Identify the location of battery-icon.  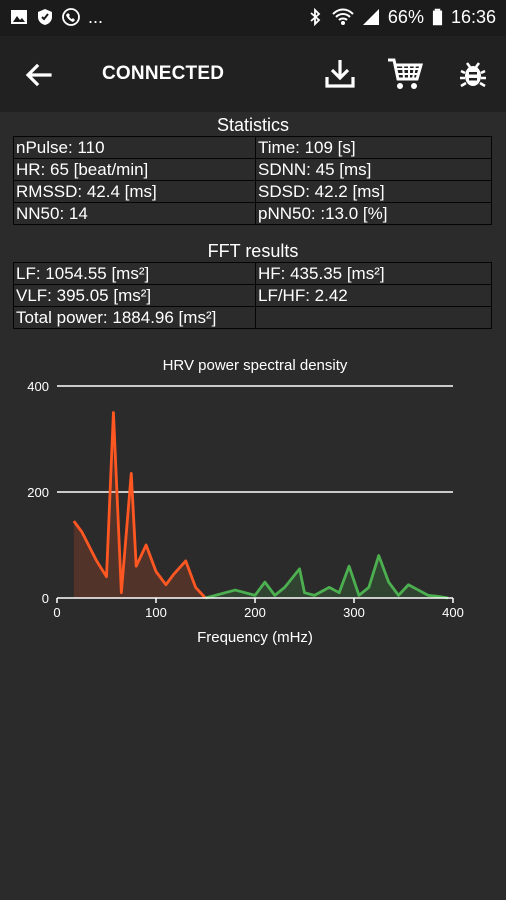
(437, 17).